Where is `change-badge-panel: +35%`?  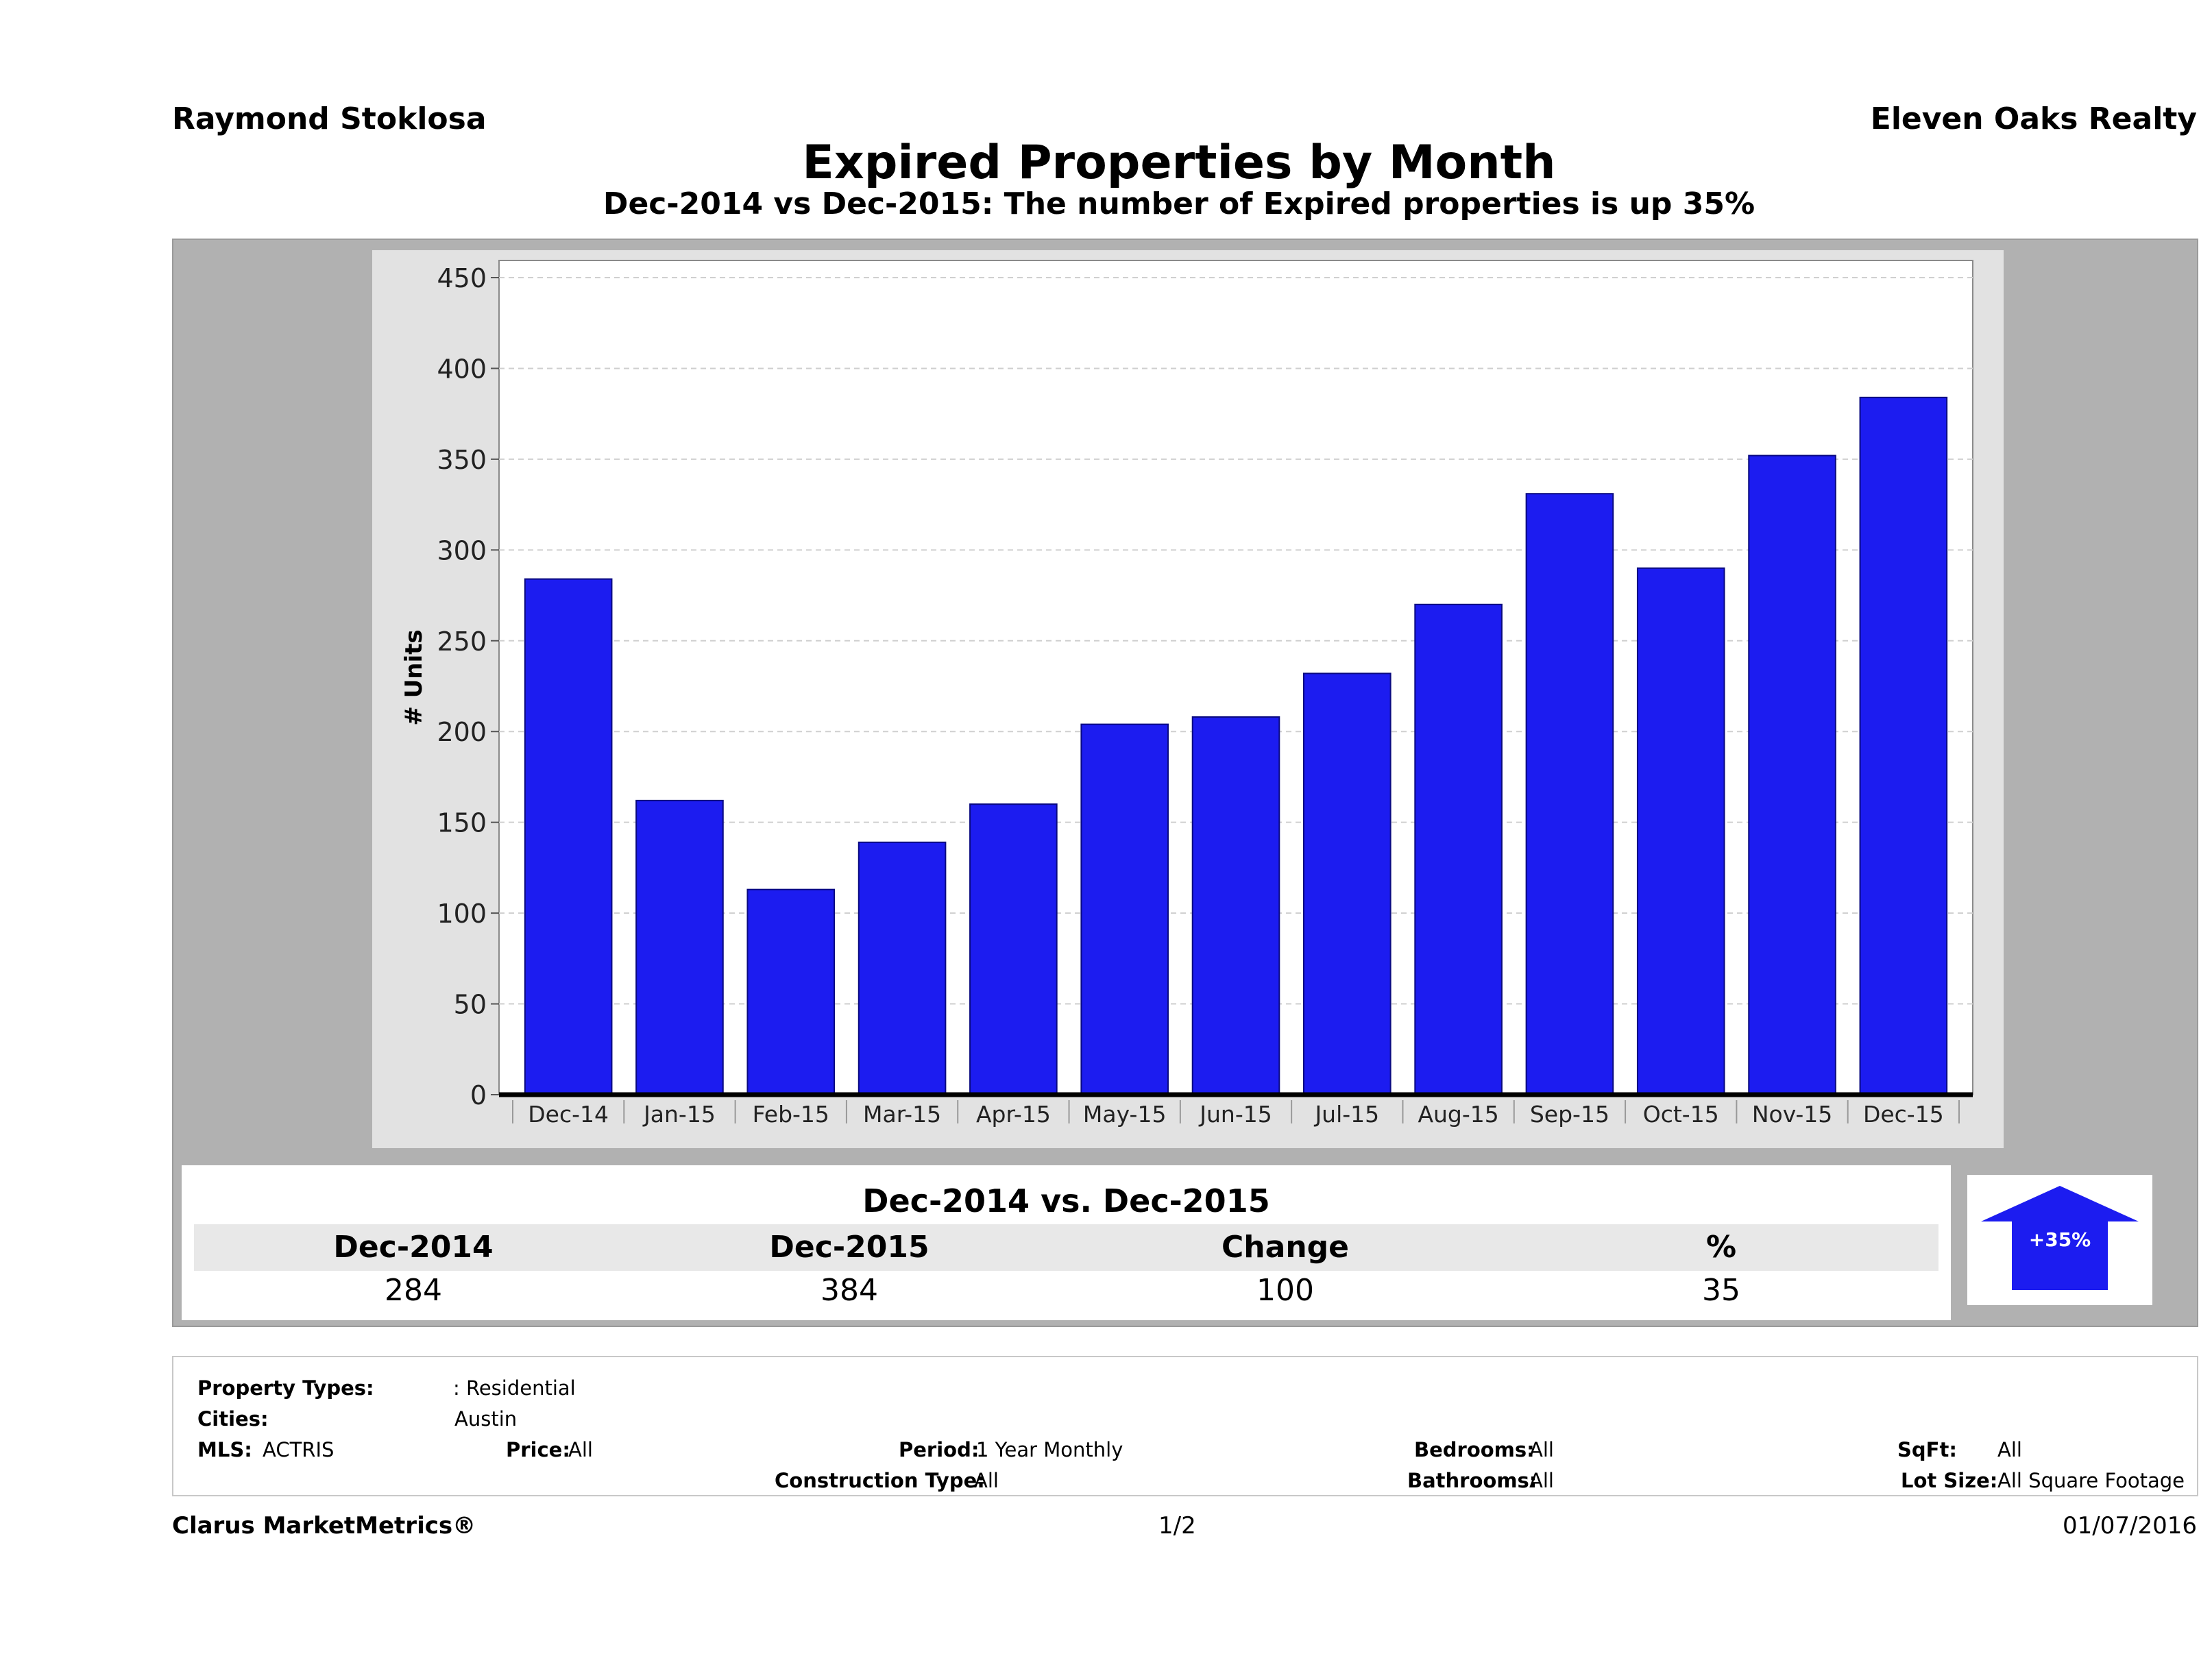
change-badge-panel: +35% is located at coordinates (2060, 1240).